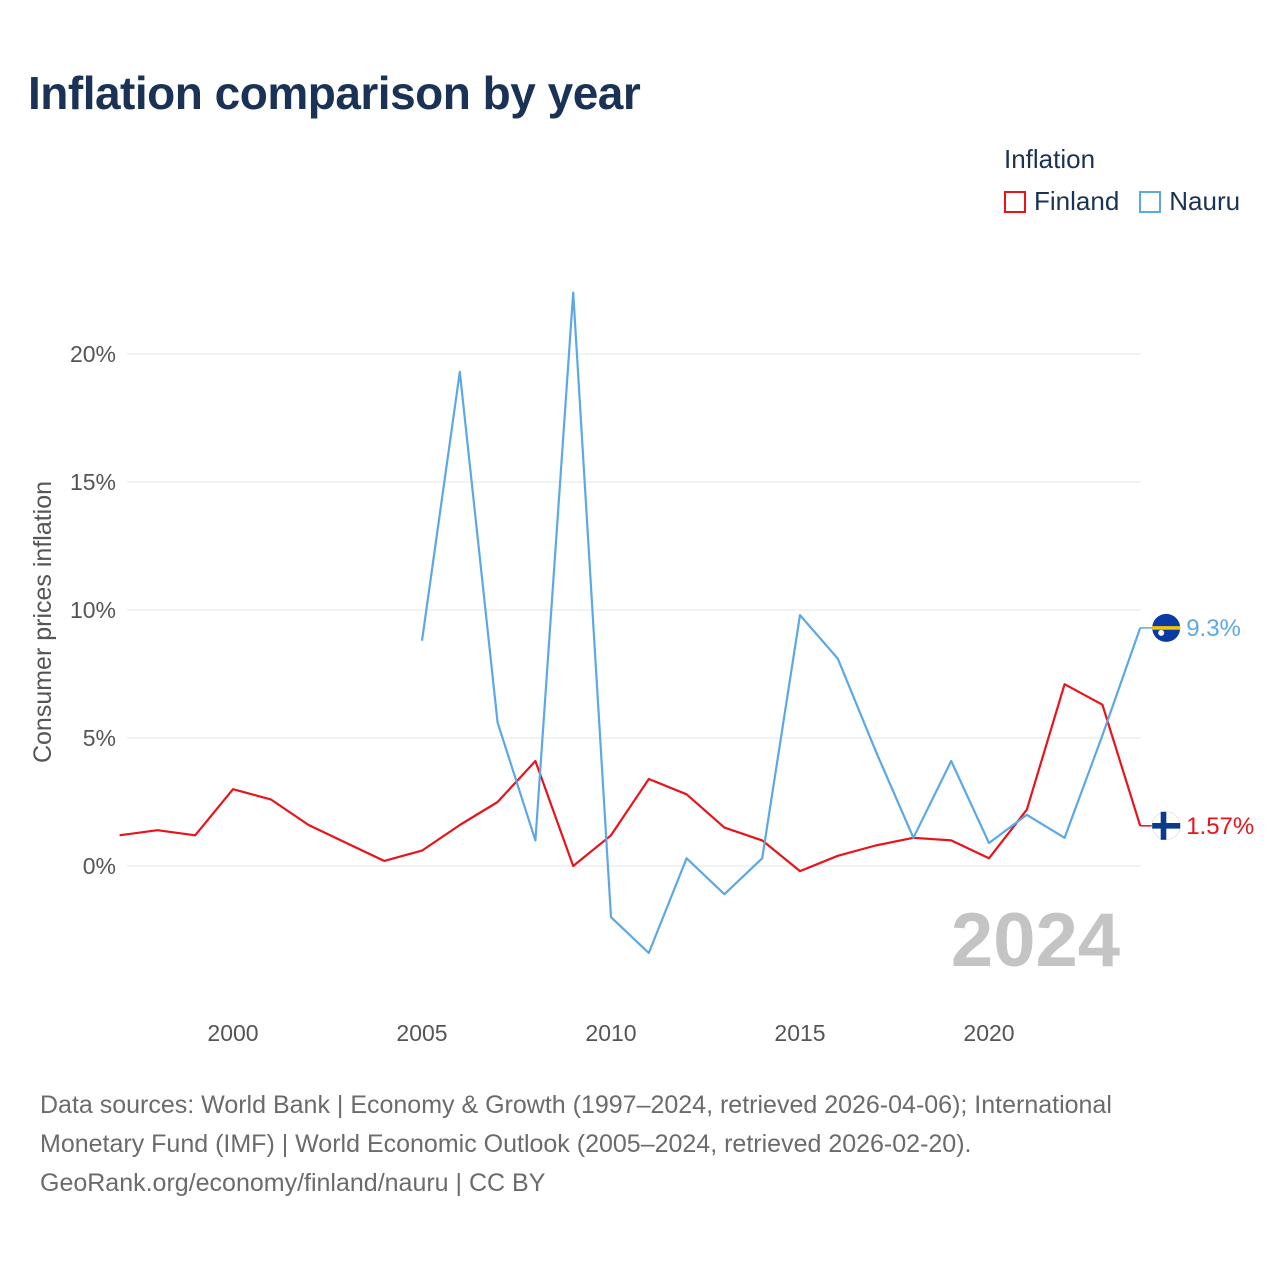  I want to click on y-axis-label: Consumer prices inflation, so click(43, 622).